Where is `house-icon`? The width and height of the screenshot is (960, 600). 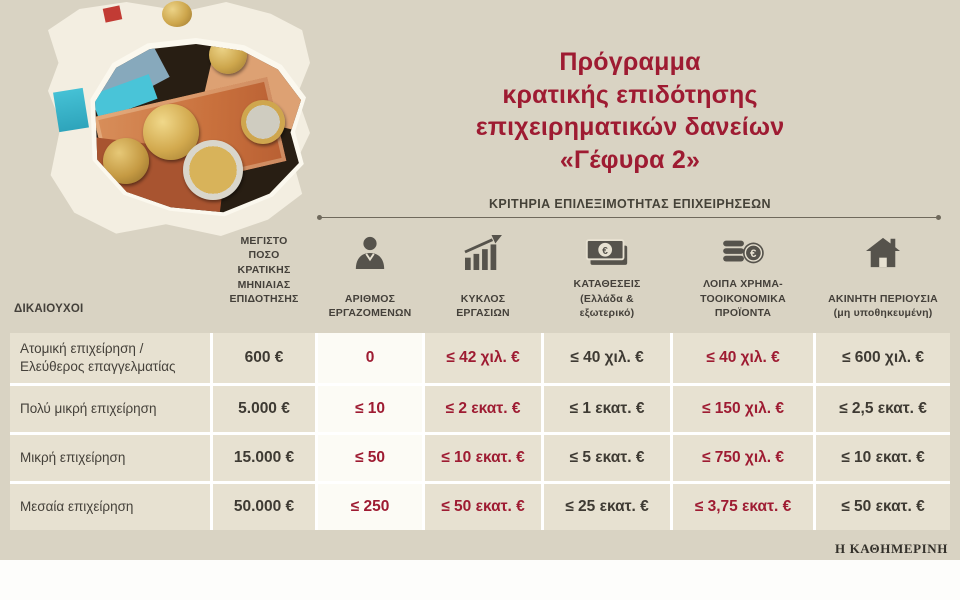 house-icon is located at coordinates (883, 252).